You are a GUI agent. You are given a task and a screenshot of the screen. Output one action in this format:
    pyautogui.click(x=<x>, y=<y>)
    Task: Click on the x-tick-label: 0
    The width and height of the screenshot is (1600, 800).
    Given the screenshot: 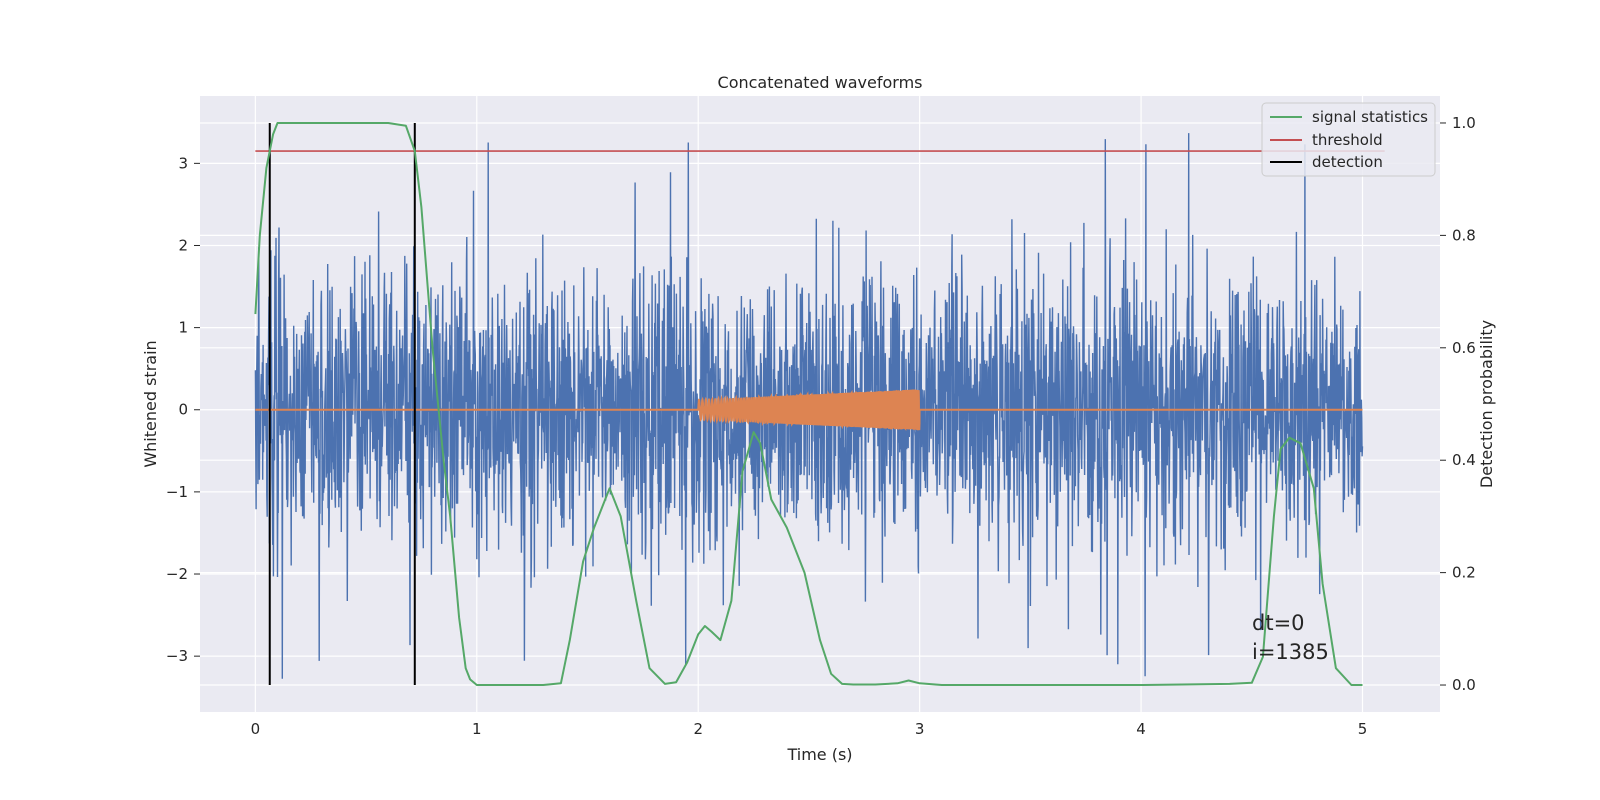 What is the action you would take?
    pyautogui.click(x=256, y=729)
    